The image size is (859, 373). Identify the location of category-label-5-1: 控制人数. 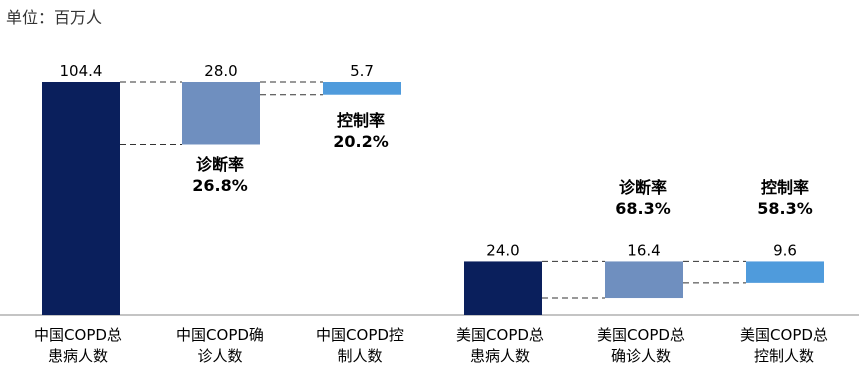
(784, 356).